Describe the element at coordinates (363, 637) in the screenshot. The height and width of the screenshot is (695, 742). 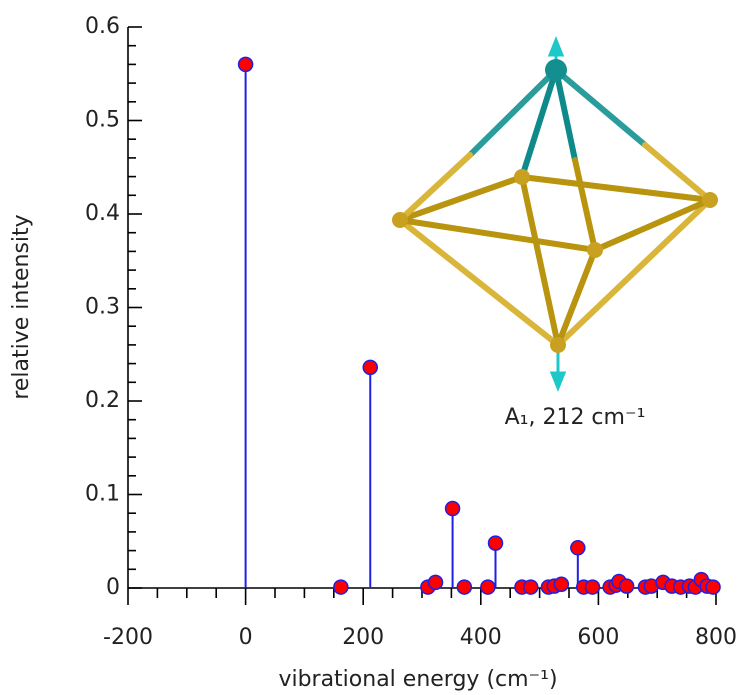
I see `x-tick-label: 200` at that location.